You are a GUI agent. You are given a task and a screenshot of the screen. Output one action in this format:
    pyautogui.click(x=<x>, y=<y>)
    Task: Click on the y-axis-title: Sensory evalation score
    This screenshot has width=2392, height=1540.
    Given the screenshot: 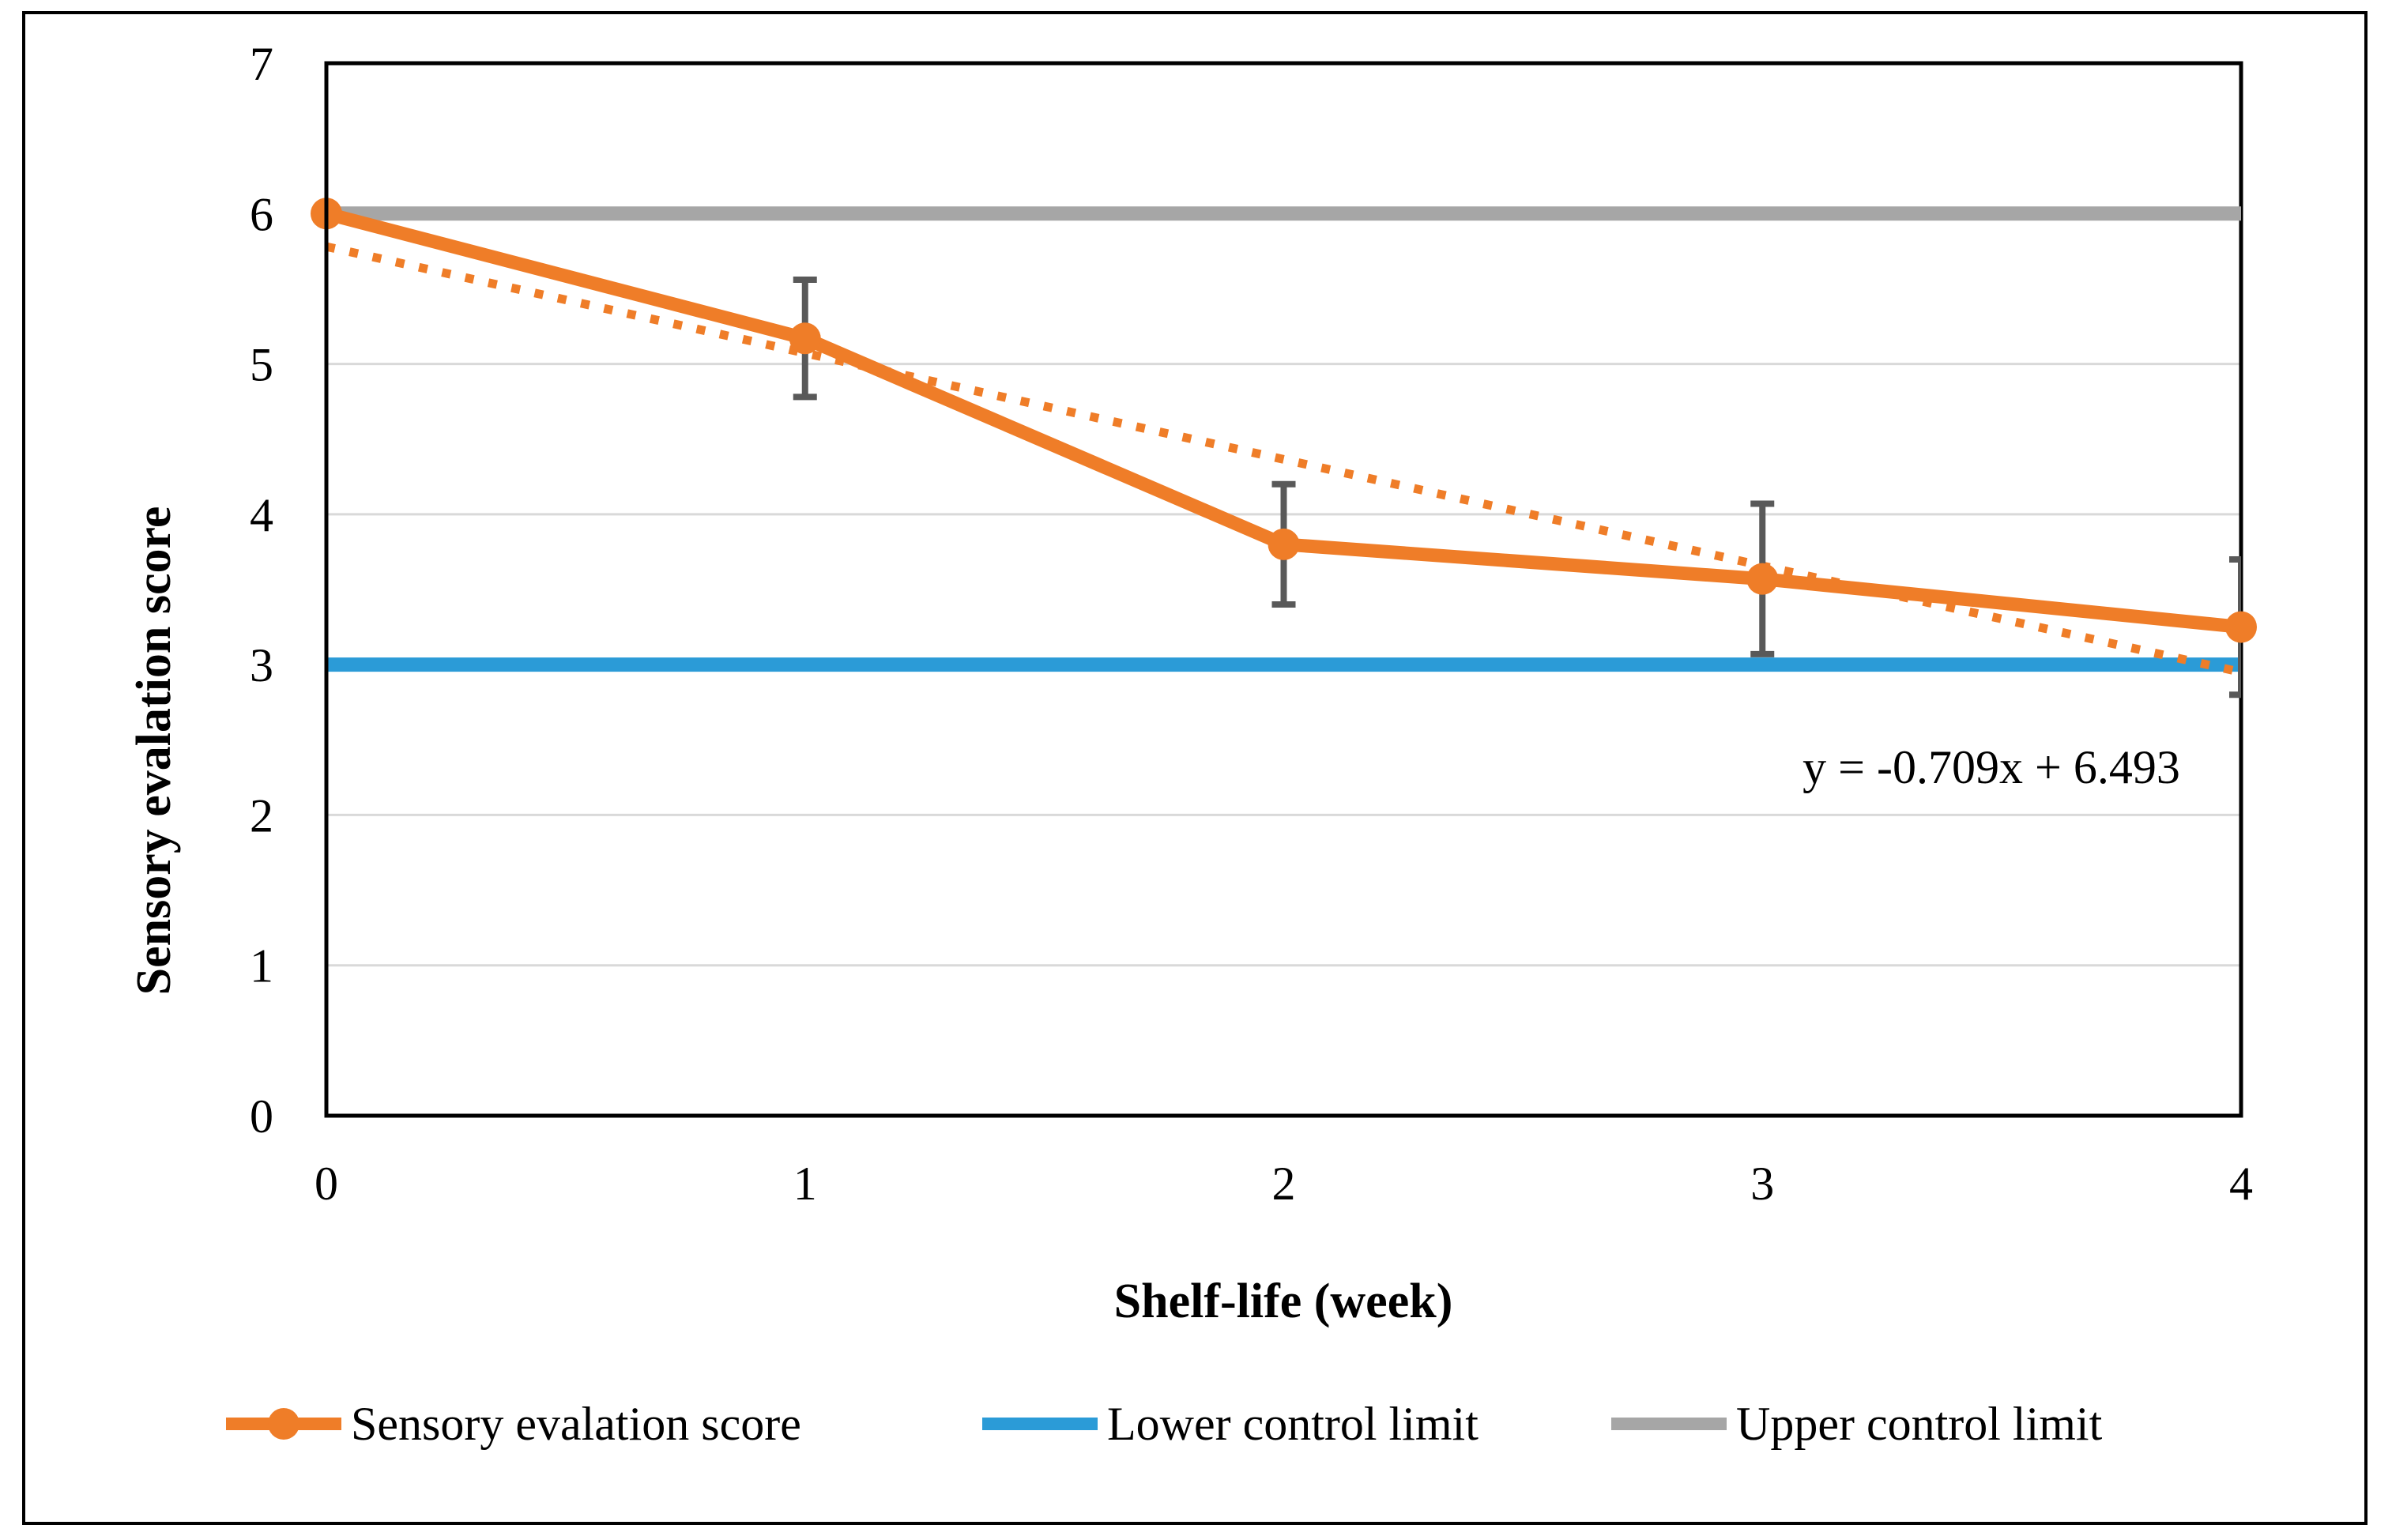 What is the action you would take?
    pyautogui.click(x=154, y=751)
    